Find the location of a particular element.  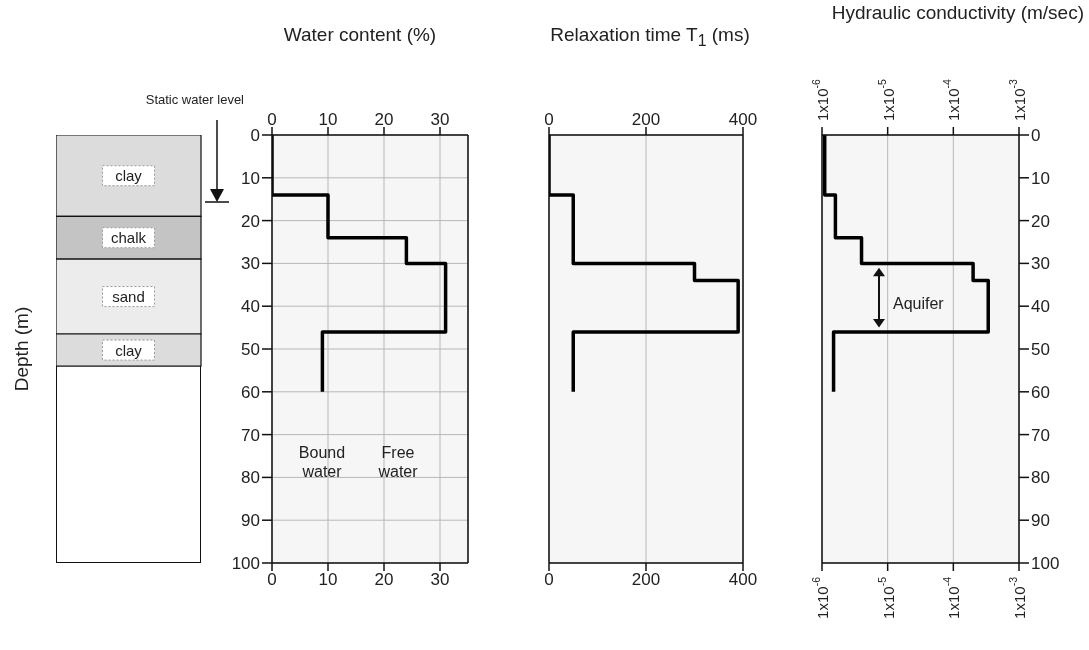

annotation: Bound water is located at coordinates (322, 462).